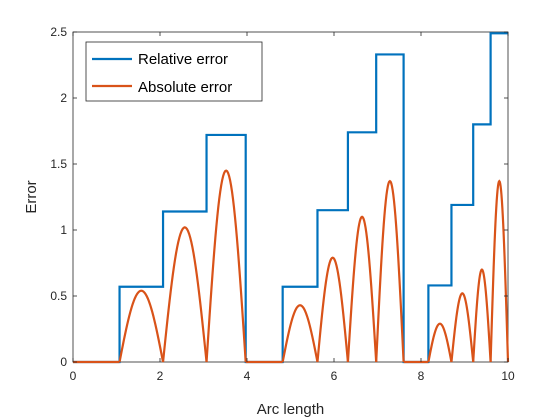  Describe the element at coordinates (63, 230) in the screenshot. I see `y-tick-label: 1` at that location.